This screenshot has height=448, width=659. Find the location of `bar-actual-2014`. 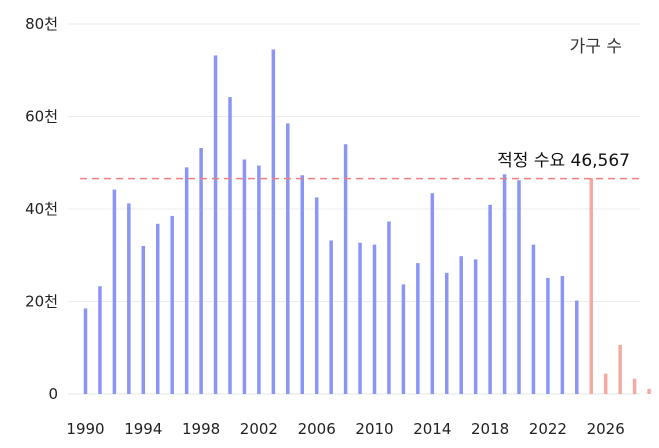

bar-actual-2014 is located at coordinates (432, 293).